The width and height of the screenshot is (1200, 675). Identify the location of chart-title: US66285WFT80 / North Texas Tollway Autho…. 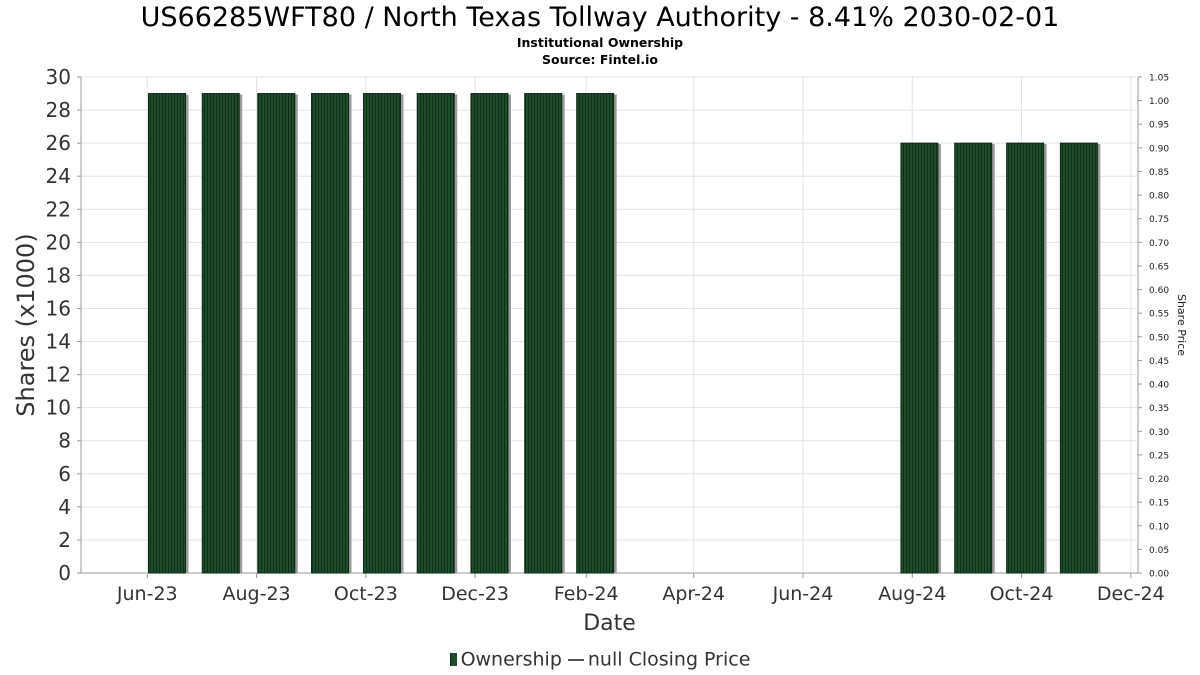
(600, 17).